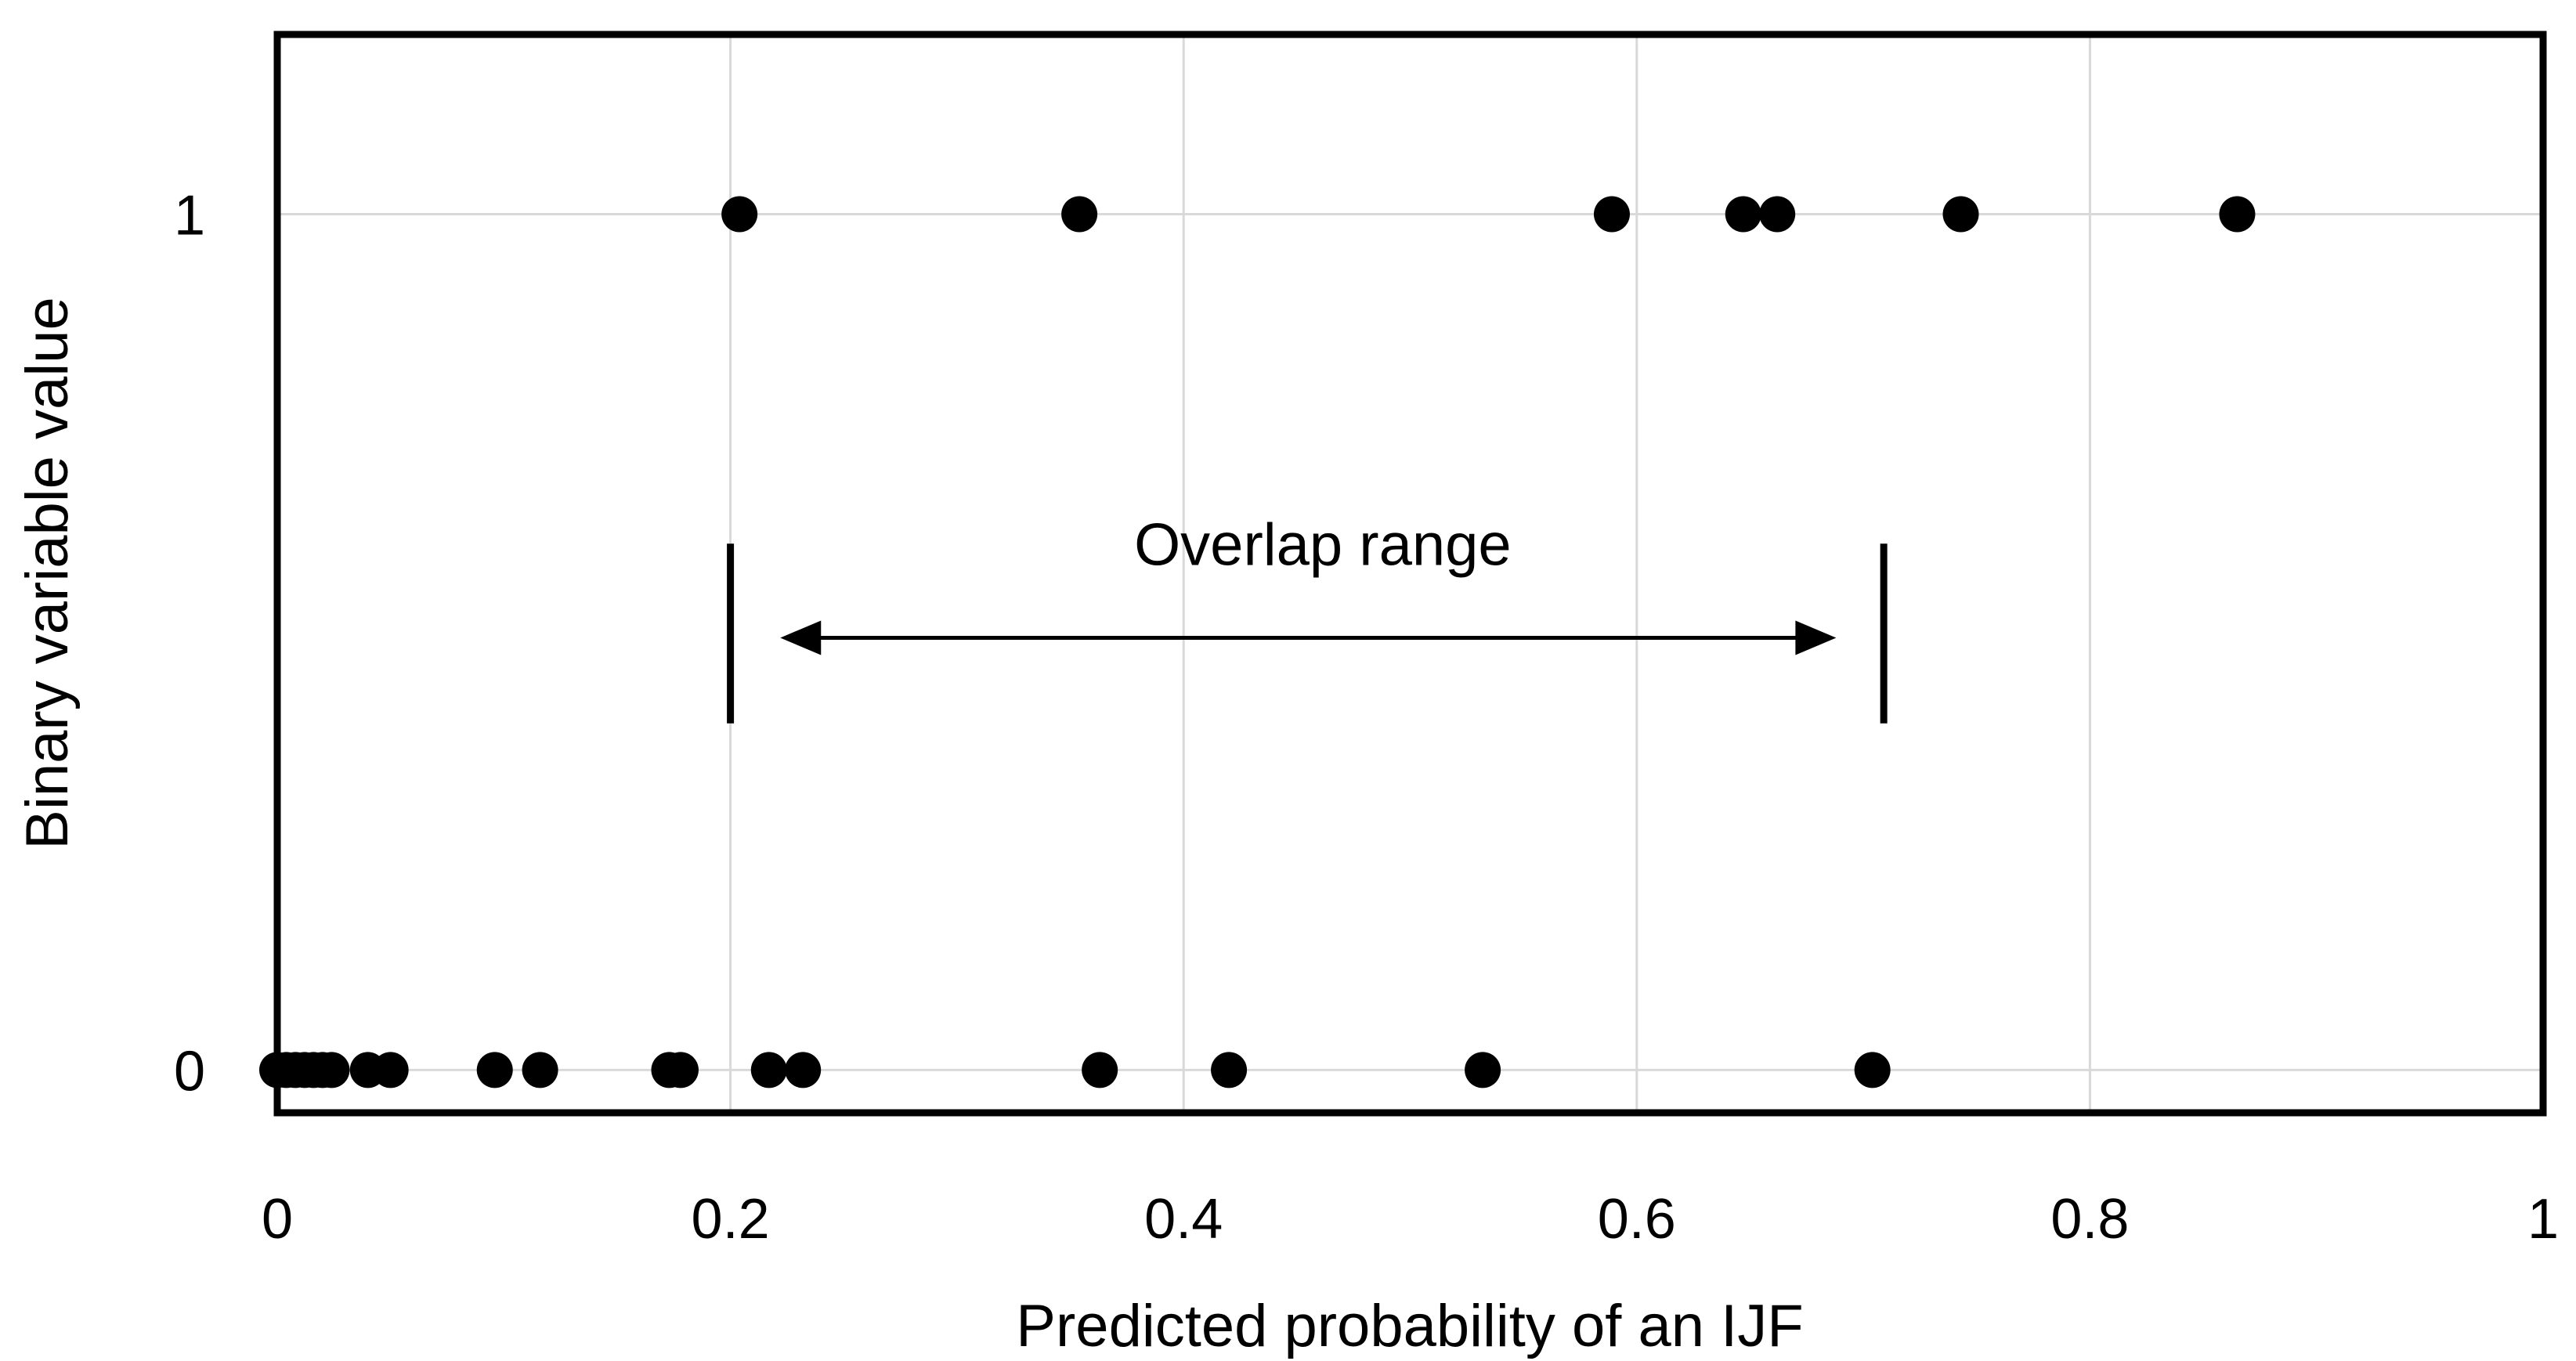 This screenshot has width=2576, height=1361. Describe the element at coordinates (2543, 1219) in the screenshot. I see `x-tick-label: 1` at that location.